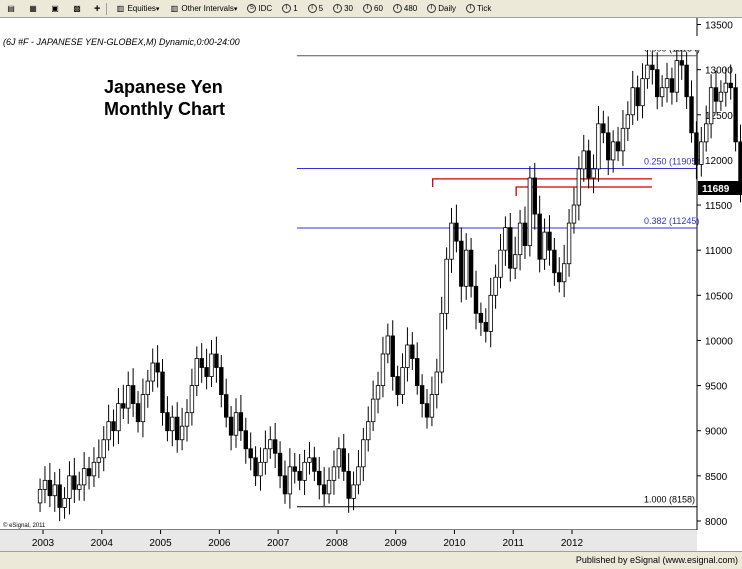 This screenshot has width=742, height=569. Describe the element at coordinates (371, 560) in the screenshot. I see `status-footer: Published by eSignal (www.esignal.com)` at that location.